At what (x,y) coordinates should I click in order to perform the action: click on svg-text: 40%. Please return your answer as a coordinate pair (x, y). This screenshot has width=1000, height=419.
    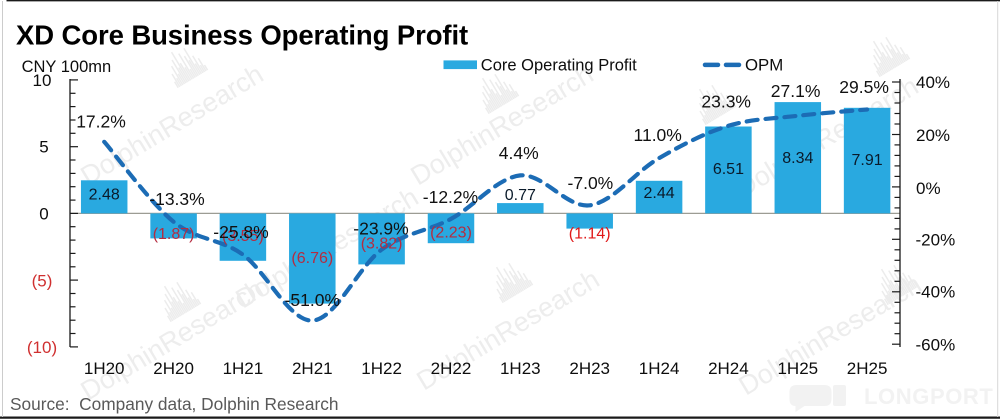
    Looking at the image, I should click on (933, 82).